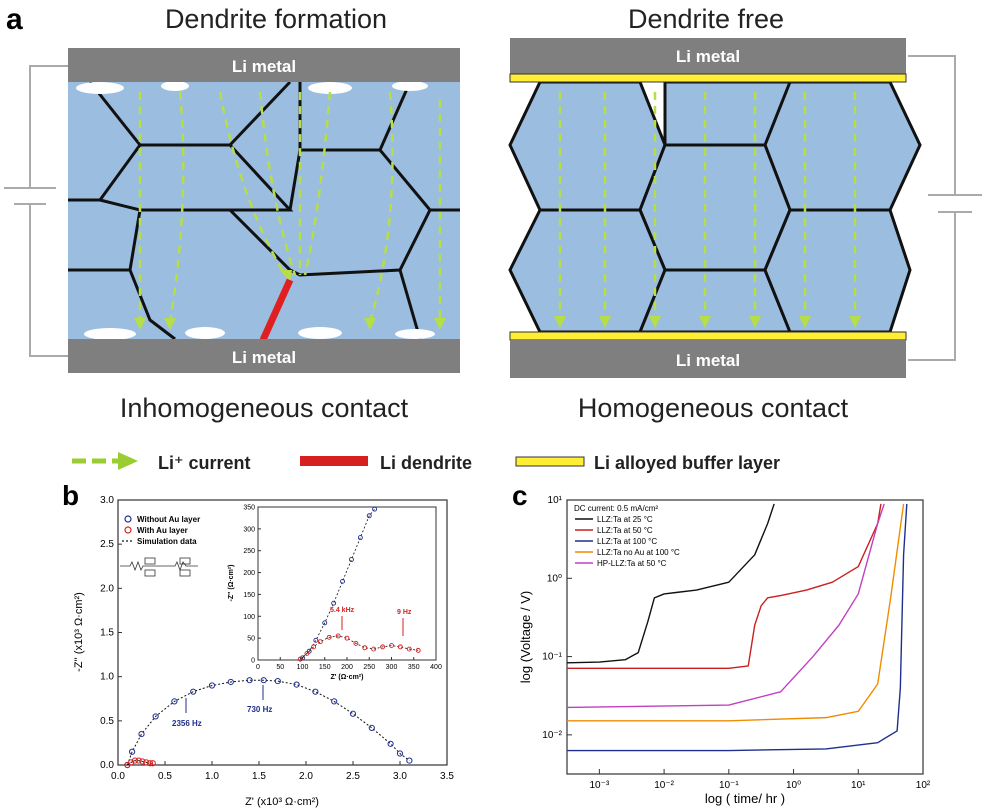  I want to click on main-x-tick-label: 0.5, so click(165, 776).